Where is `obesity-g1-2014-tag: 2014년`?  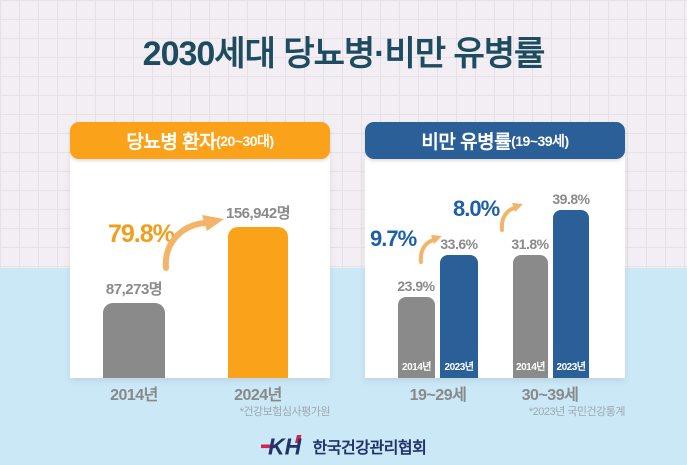
obesity-g1-2014-tag: 2014년 is located at coordinates (416, 367).